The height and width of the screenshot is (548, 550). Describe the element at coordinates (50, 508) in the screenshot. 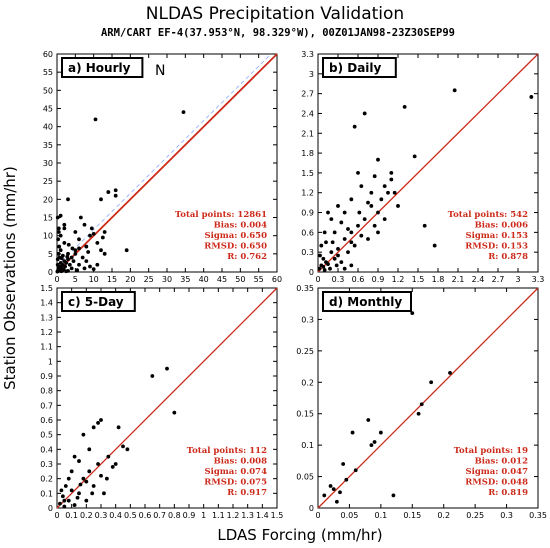

I see `y-tick-label: 0` at that location.